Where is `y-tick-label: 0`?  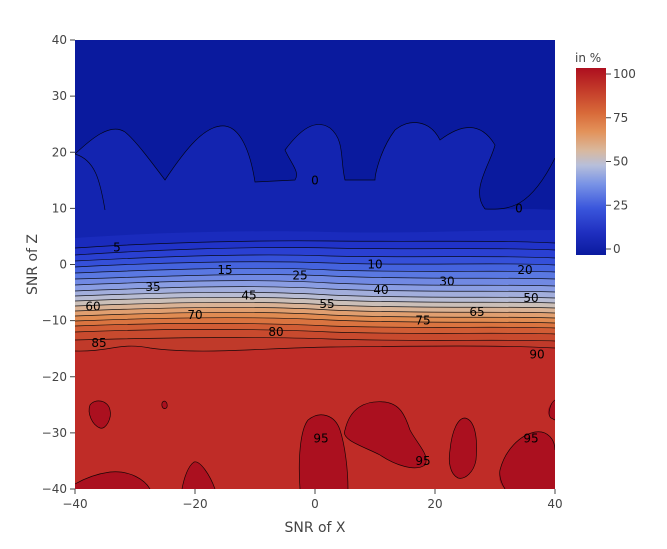
y-tick-label: 0 is located at coordinates (63, 265).